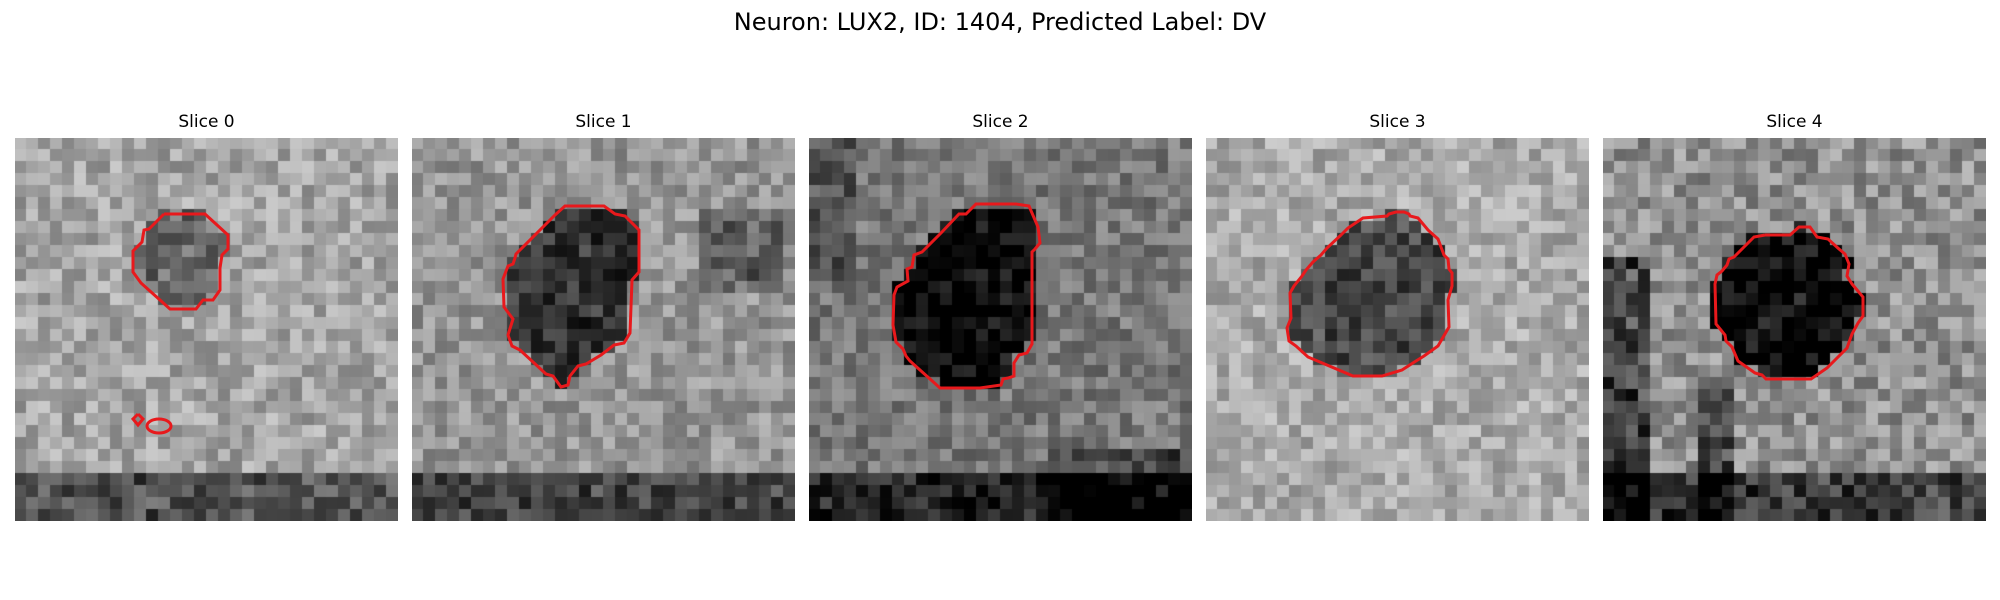  What do you see at coordinates (206, 122) in the screenshot?
I see `slice-title: Slice 0` at bounding box center [206, 122].